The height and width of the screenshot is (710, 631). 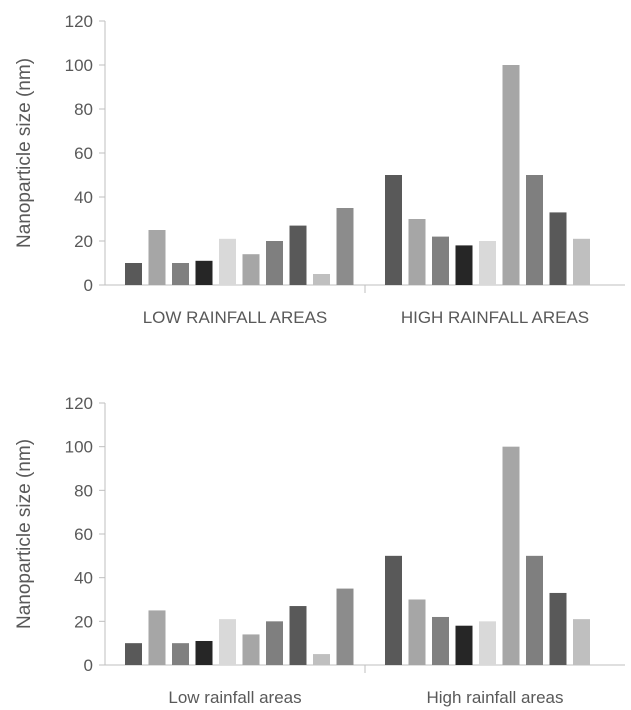 I want to click on x-category-label: High rainfall areas, so click(x=494, y=697).